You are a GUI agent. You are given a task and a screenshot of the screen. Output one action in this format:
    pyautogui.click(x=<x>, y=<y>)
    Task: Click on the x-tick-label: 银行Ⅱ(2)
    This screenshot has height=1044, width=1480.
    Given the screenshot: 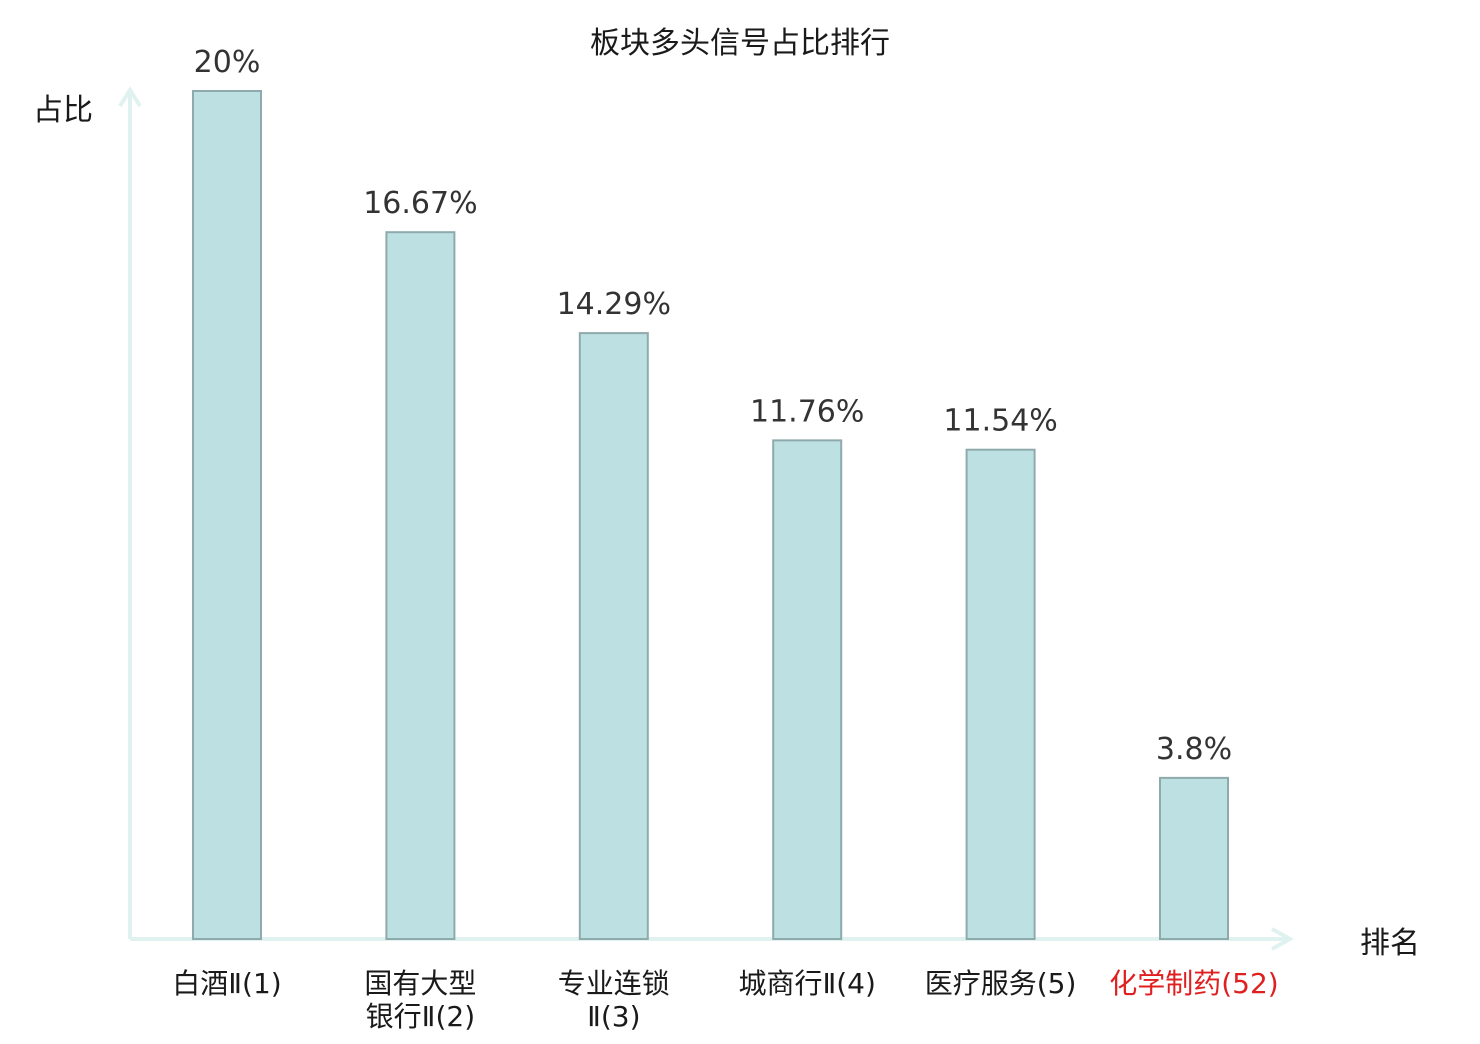 What is the action you would take?
    pyautogui.click(x=420, y=1016)
    